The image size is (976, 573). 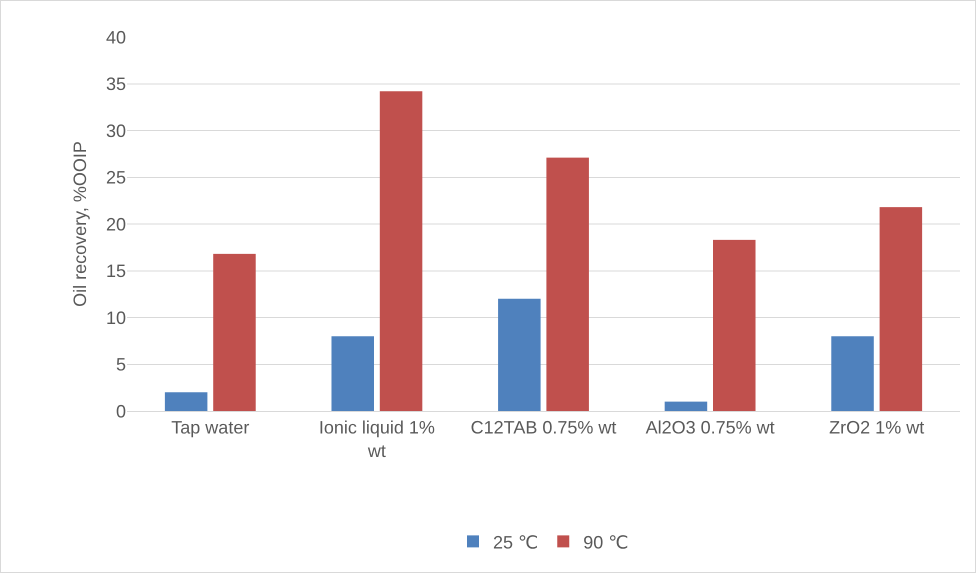 I want to click on x-tick-label: ZrO2 1% wt, so click(x=876, y=428).